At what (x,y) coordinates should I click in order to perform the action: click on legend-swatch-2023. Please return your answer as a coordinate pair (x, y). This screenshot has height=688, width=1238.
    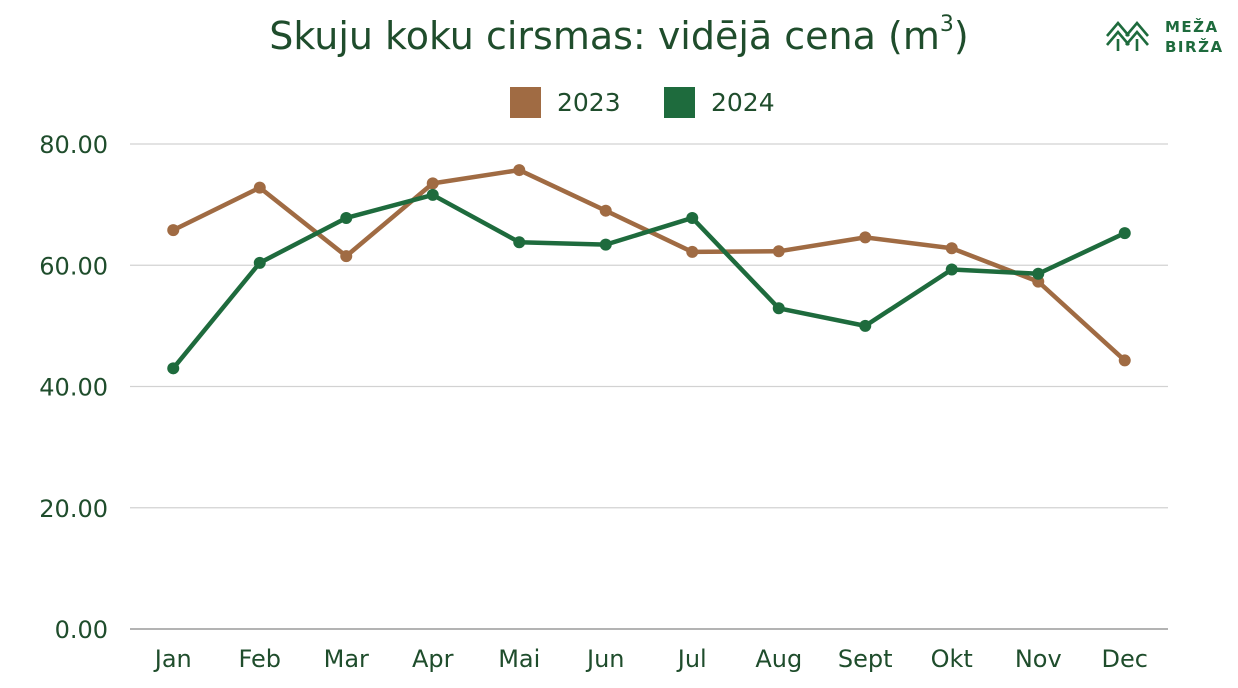
    Looking at the image, I should click on (525, 102).